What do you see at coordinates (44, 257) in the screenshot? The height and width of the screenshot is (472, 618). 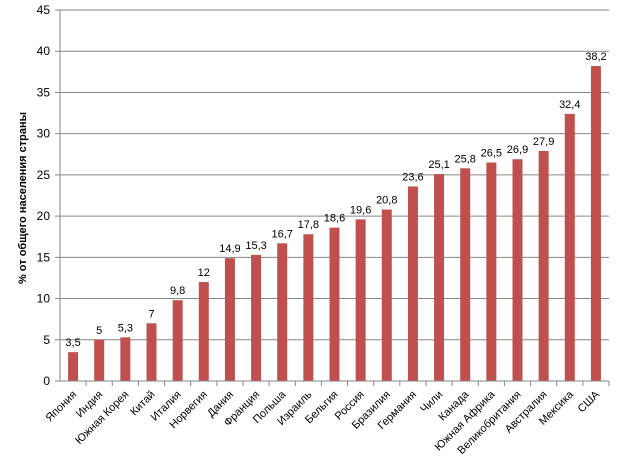 I see `y-tick-label: 15` at bounding box center [44, 257].